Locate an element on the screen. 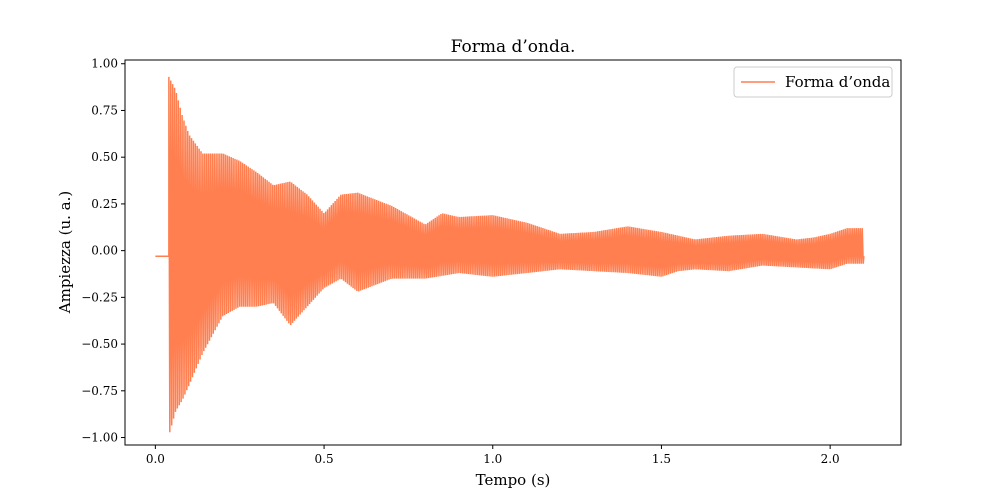 The image size is (1000, 500). y-tick-label: 0.25 is located at coordinates (104, 204).